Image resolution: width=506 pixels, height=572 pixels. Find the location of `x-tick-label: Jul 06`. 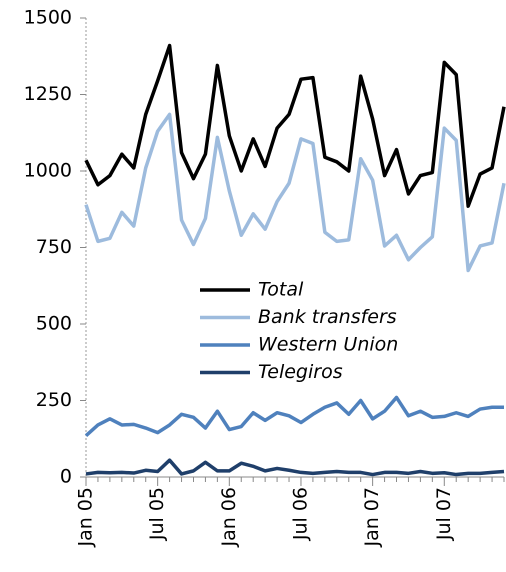

x-tick-label: Jul 06 is located at coordinates (300, 514).